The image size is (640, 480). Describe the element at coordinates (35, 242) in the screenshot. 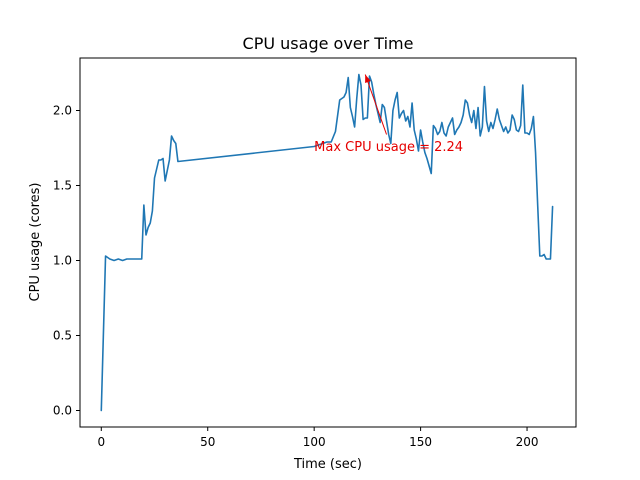

I see `y-axis-label: CPU usage (cores)` at that location.